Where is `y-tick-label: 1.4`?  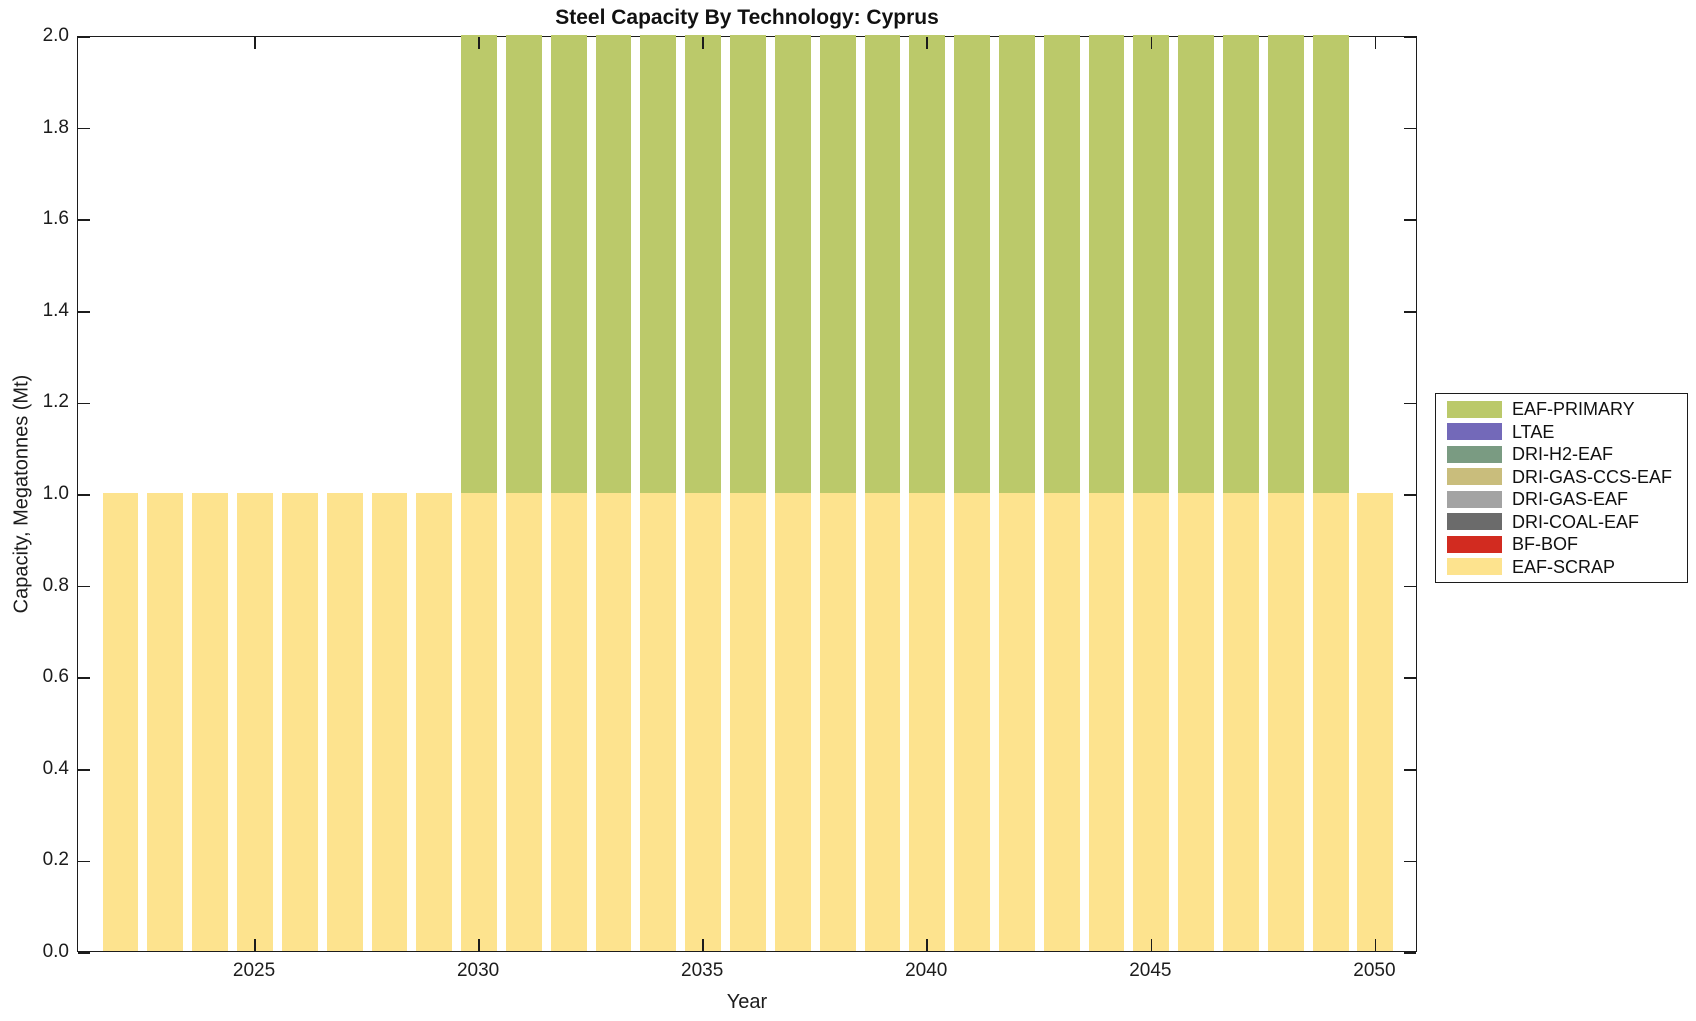
y-tick-label: 1.4 is located at coordinates (55, 310).